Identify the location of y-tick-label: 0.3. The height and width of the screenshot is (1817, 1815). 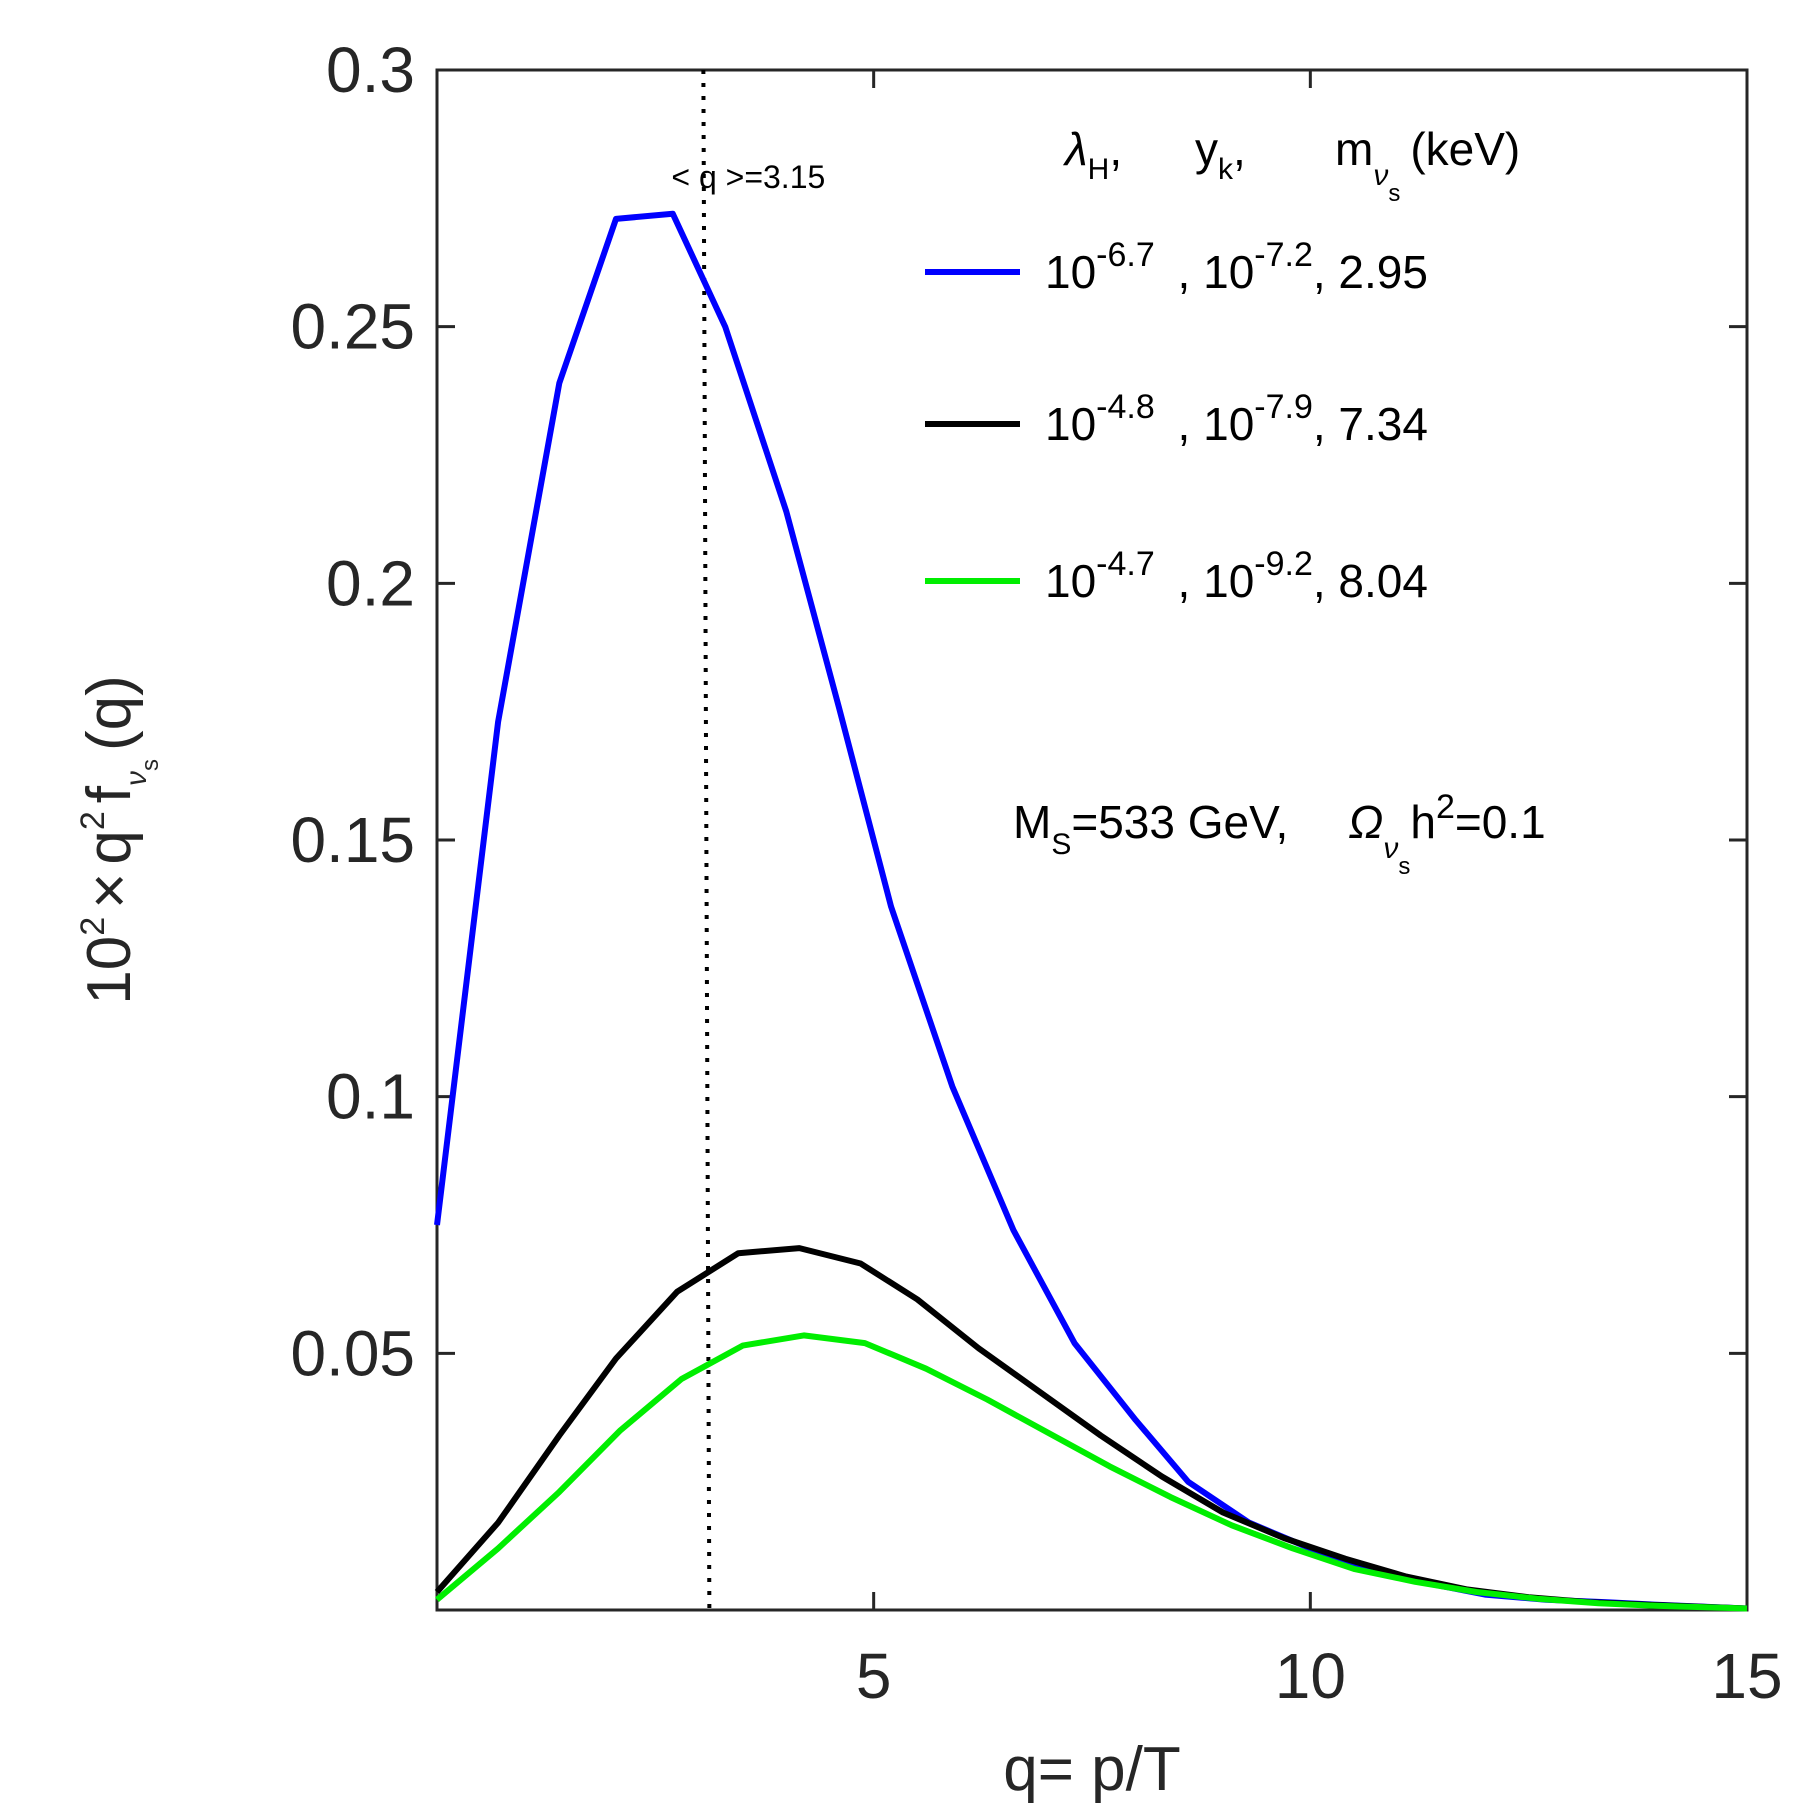
(370, 70).